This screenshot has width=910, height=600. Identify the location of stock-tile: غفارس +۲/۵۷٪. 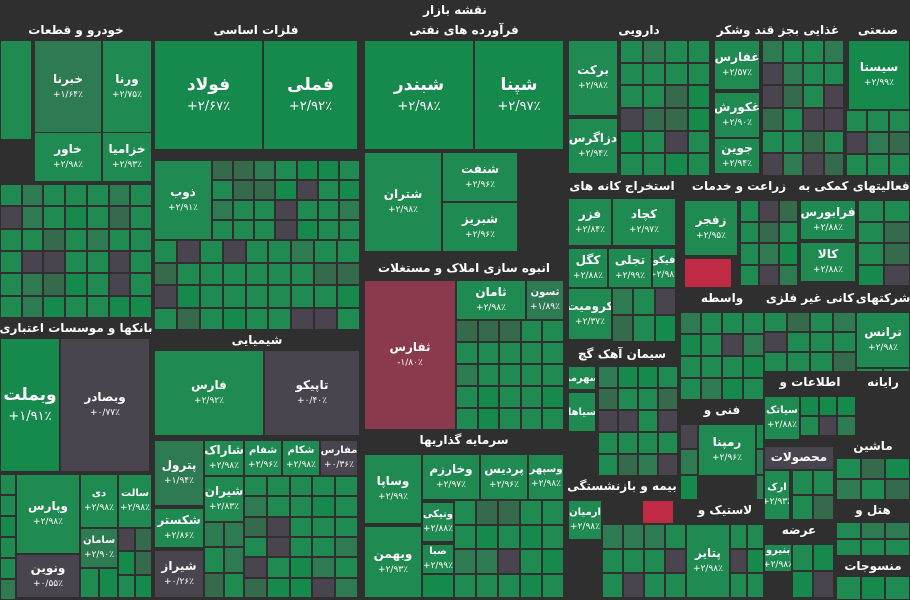
(737, 65).